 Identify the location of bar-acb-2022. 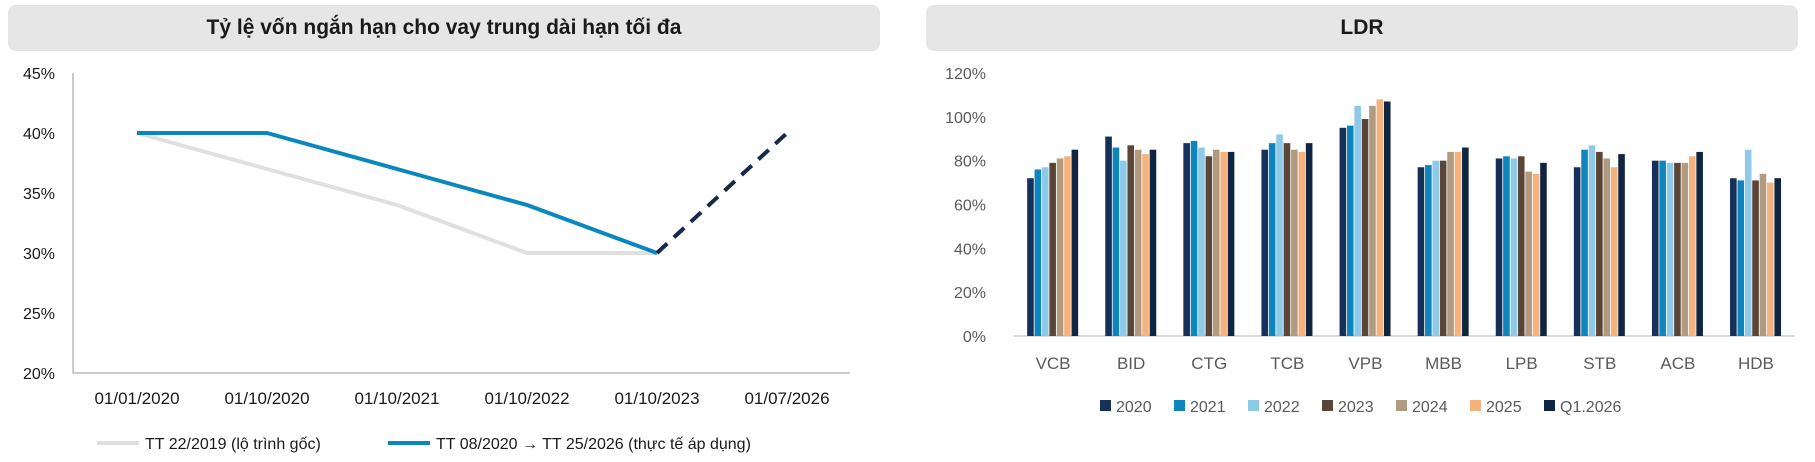
(1670, 249).